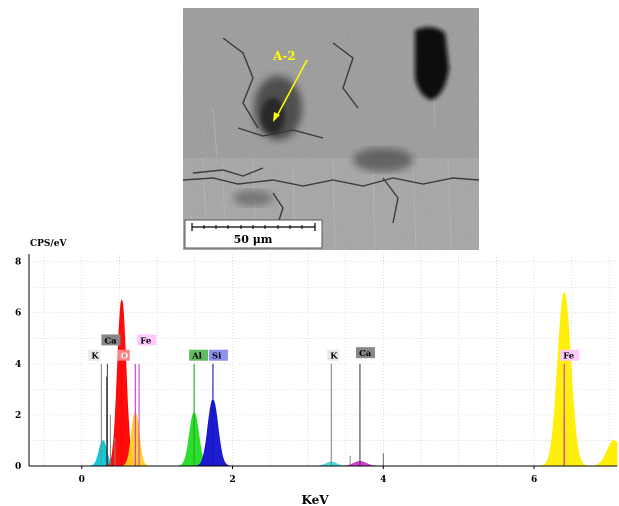  What do you see at coordinates (18, 467) in the screenshot?
I see `y-tick-label: 0` at bounding box center [18, 467].